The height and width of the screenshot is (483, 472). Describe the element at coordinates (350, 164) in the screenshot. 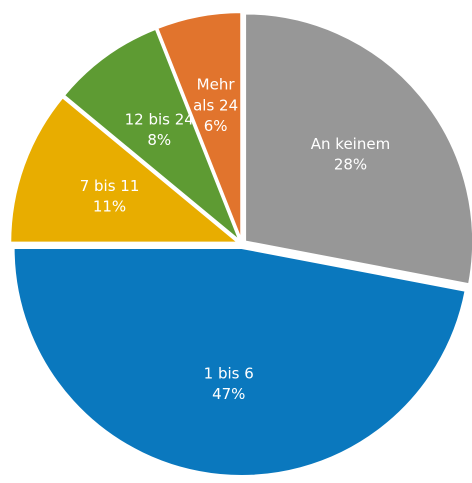

I see `slice-value: 28%` at that location.